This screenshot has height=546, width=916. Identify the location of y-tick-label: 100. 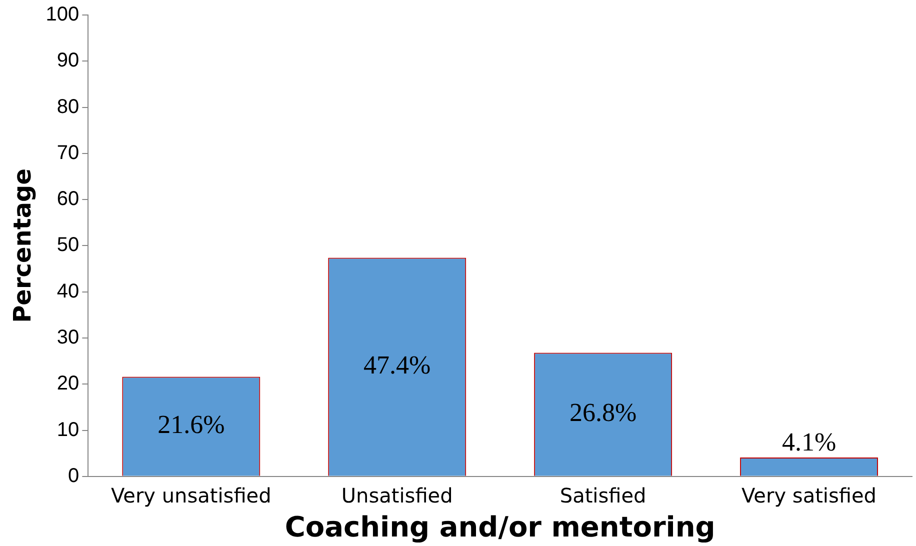
(63, 15).